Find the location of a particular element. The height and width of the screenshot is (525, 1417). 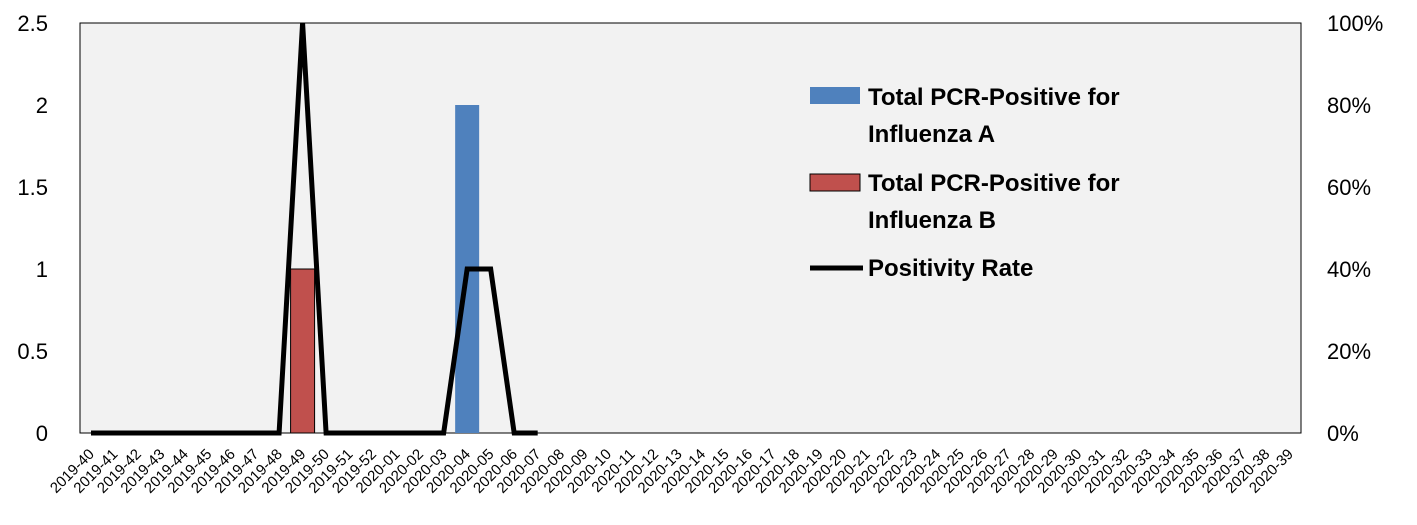

right-axis: 0% 20% 40% 60% 80% 100% is located at coordinates (1355, 228).